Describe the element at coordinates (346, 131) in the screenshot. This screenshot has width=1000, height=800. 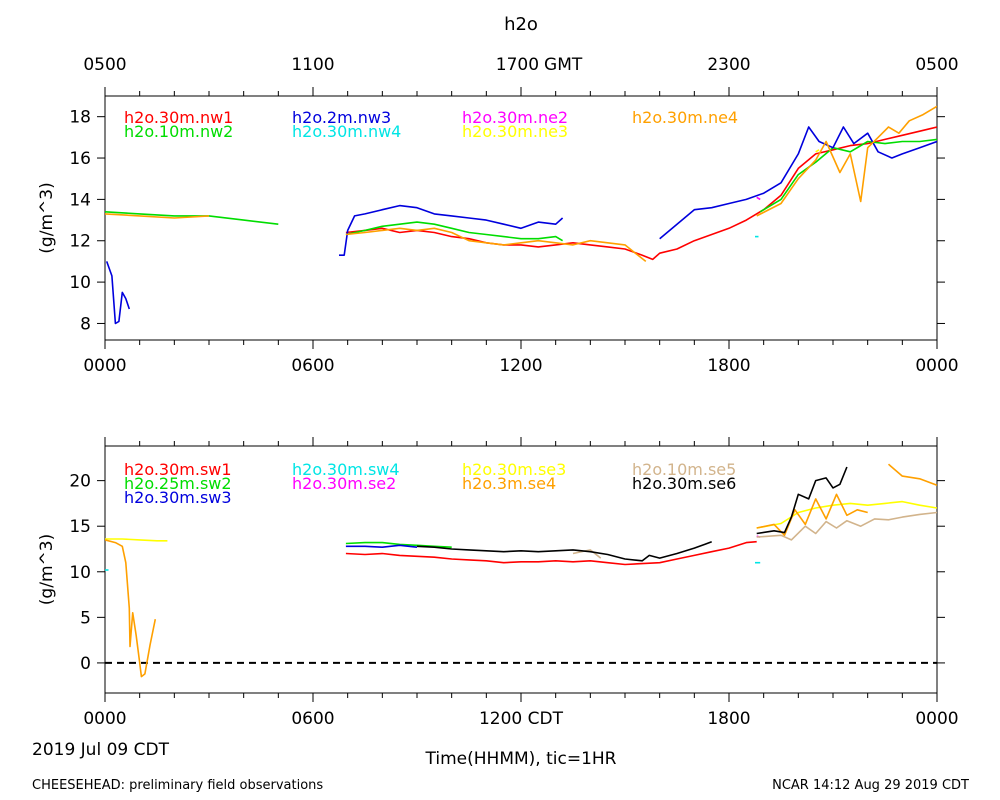
I see `legend-entry: h2o.30m.nw4` at that location.